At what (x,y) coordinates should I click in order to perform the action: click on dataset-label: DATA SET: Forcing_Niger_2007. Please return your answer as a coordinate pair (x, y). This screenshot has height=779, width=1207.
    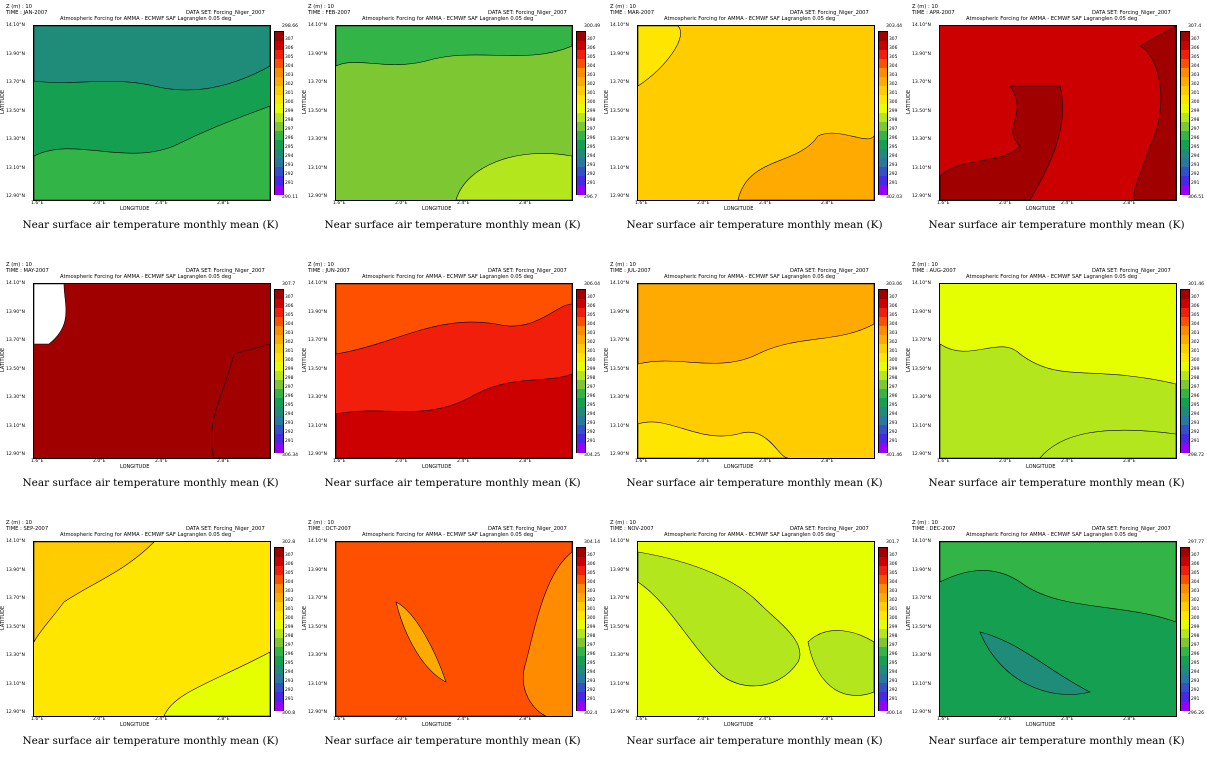
    Looking at the image, I should click on (225, 529).